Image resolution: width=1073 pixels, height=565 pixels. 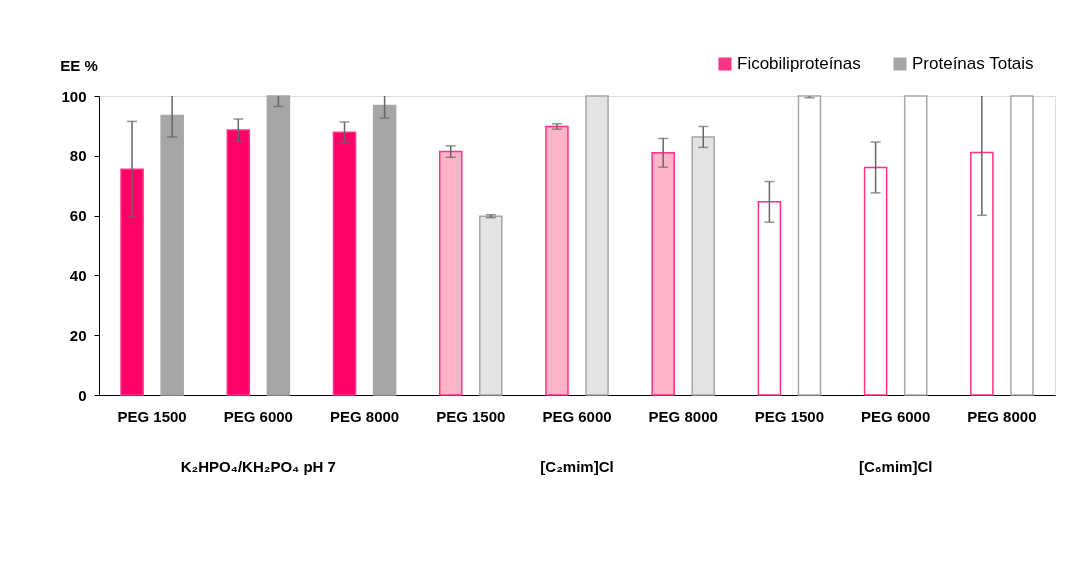 What do you see at coordinates (973, 63) in the screenshot?
I see `legend-label: Proteínas Totais` at bounding box center [973, 63].